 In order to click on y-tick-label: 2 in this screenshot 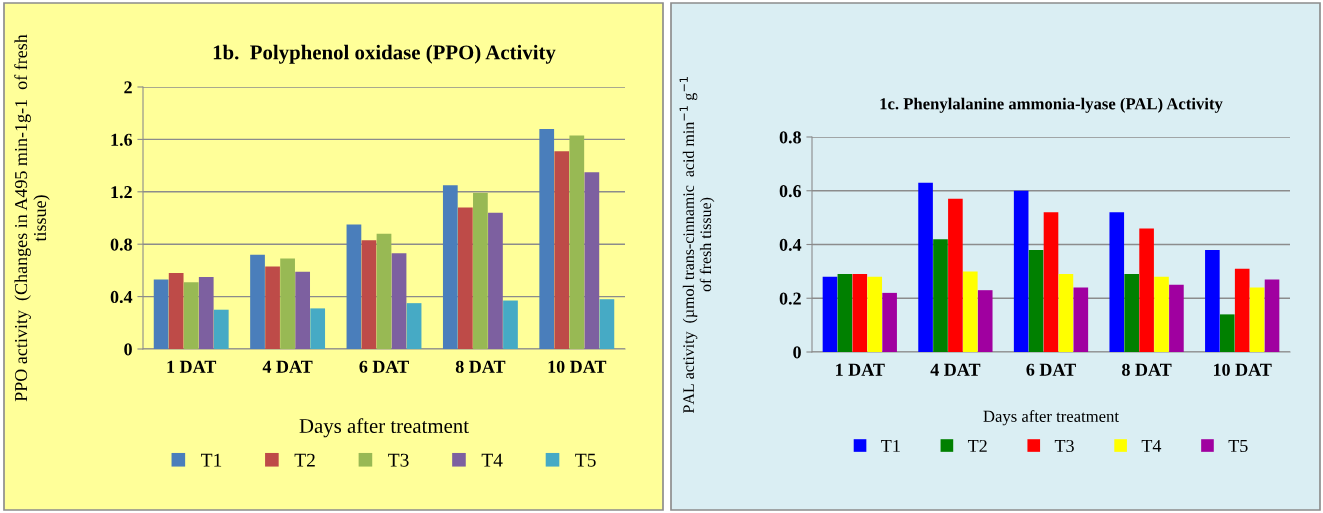, I will do `click(128, 87)`.